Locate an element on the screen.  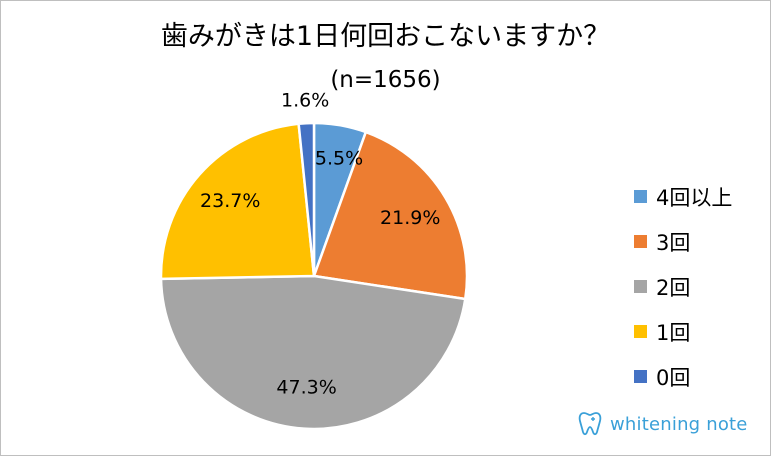
legend-item-1: 4回以上 is located at coordinates (683, 196).